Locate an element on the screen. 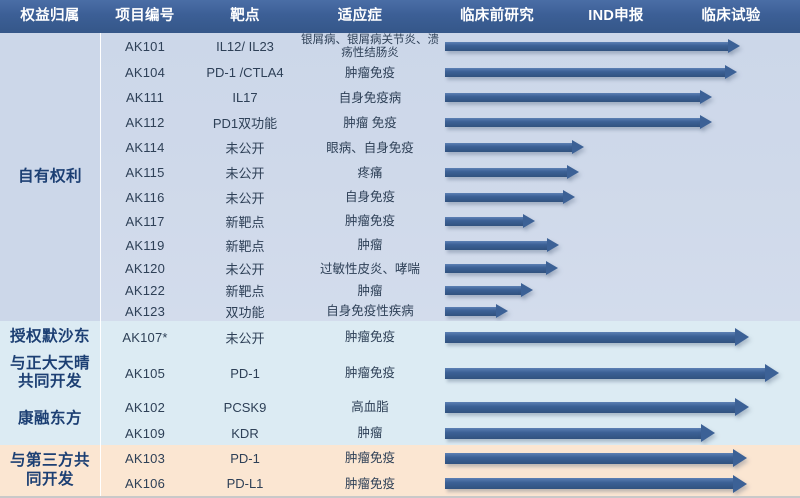  table-row: AK122 新靶点 肿瘤 is located at coordinates (450, 290).